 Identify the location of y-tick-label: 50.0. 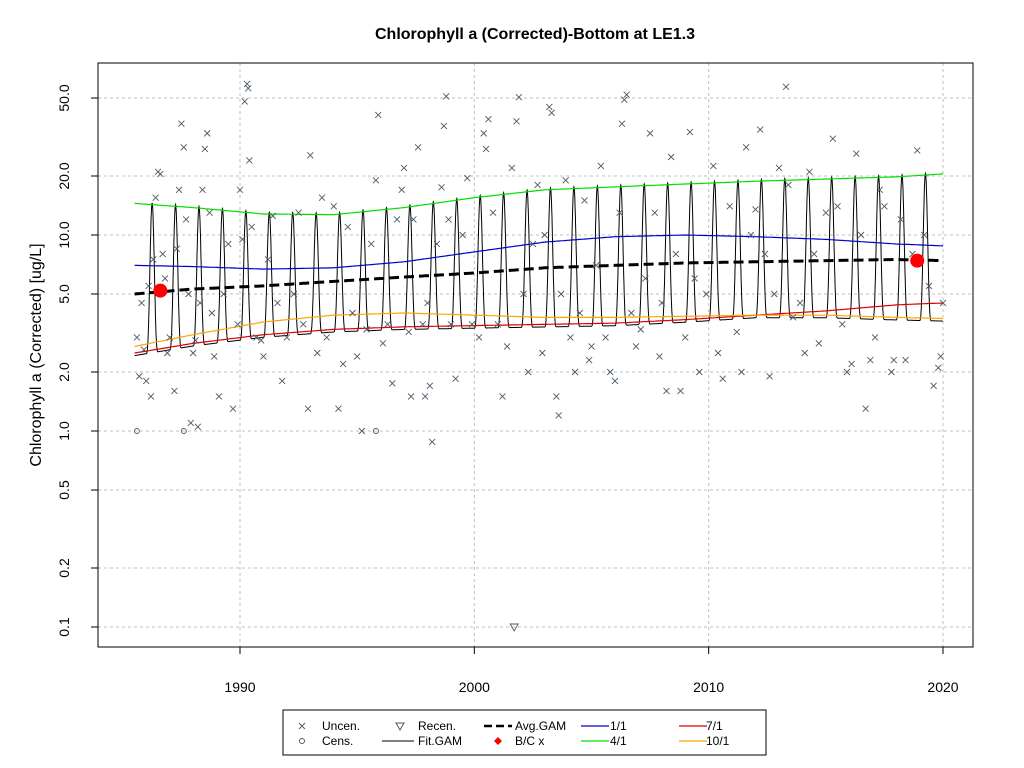
(64, 97).